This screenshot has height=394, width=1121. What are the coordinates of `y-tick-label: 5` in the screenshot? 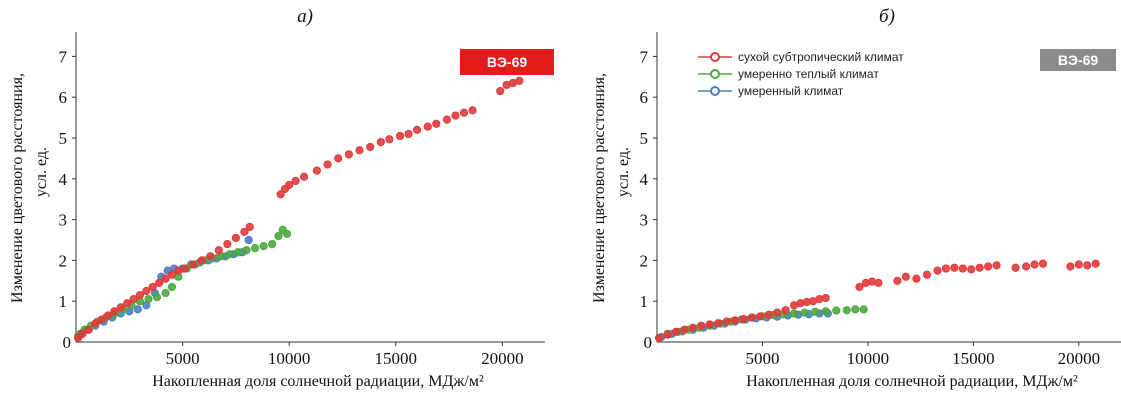 It's located at (63, 138).